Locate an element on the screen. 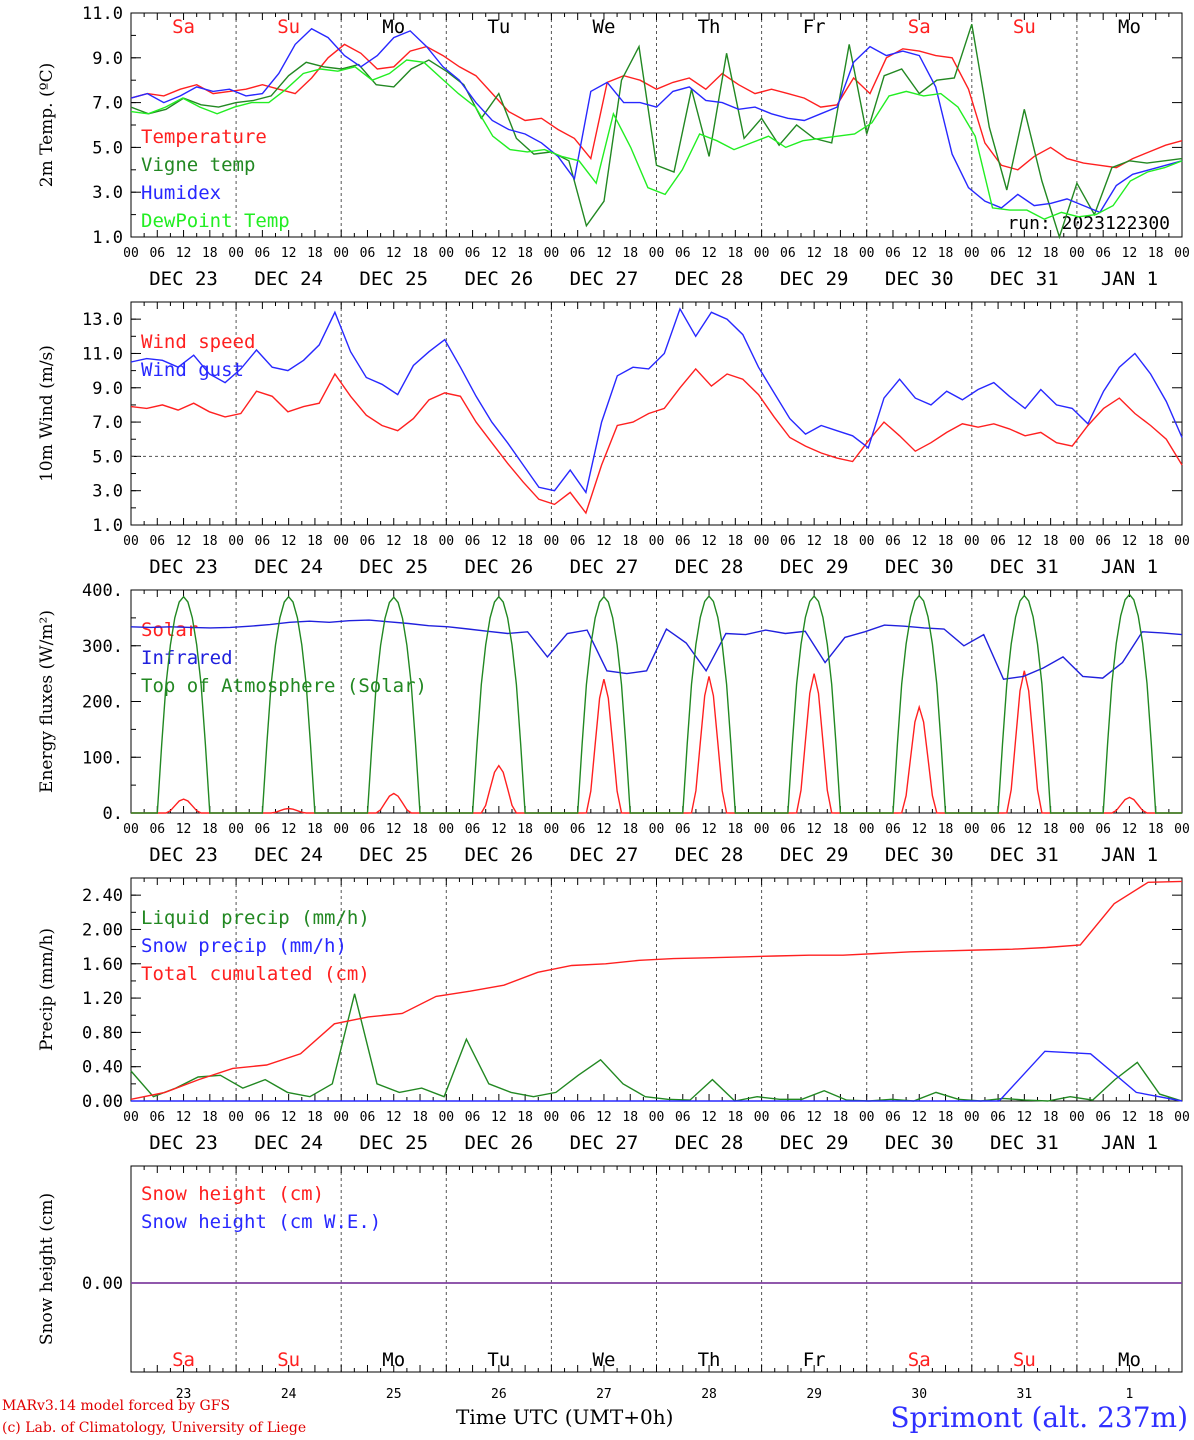 Image resolution: width=1194 pixels, height=1440 pixels. series-line-dewpoint-temp is located at coordinates (656, 139).